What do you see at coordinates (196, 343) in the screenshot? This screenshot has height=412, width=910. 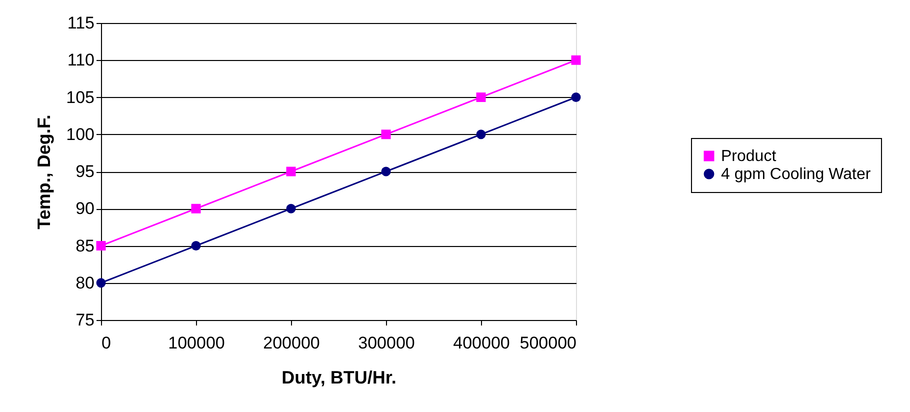 I see `x-tick-label: 100000` at bounding box center [196, 343].